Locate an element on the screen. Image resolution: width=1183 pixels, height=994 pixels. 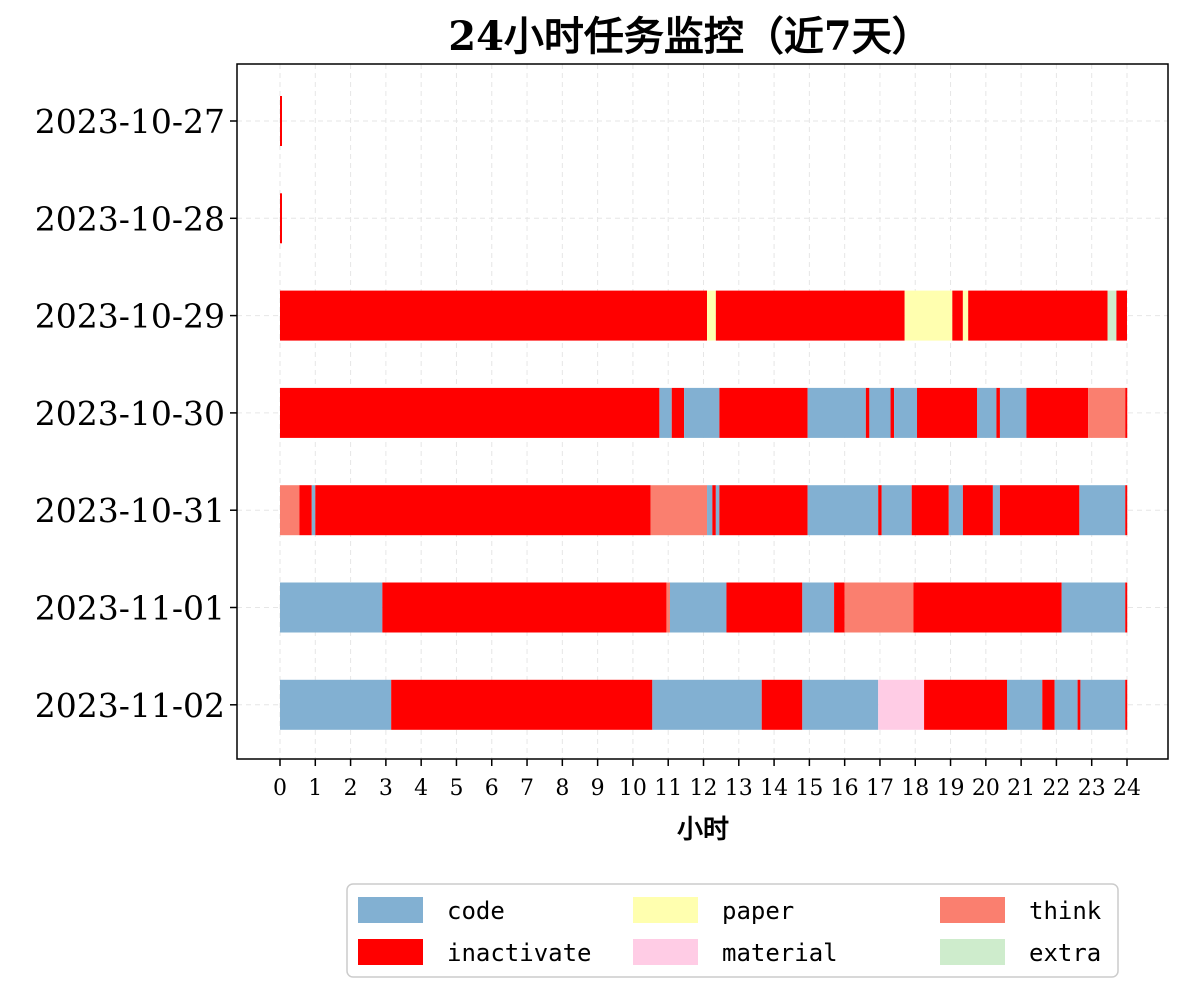
y-tick-label: 2023-10-30 is located at coordinates (130, 413).